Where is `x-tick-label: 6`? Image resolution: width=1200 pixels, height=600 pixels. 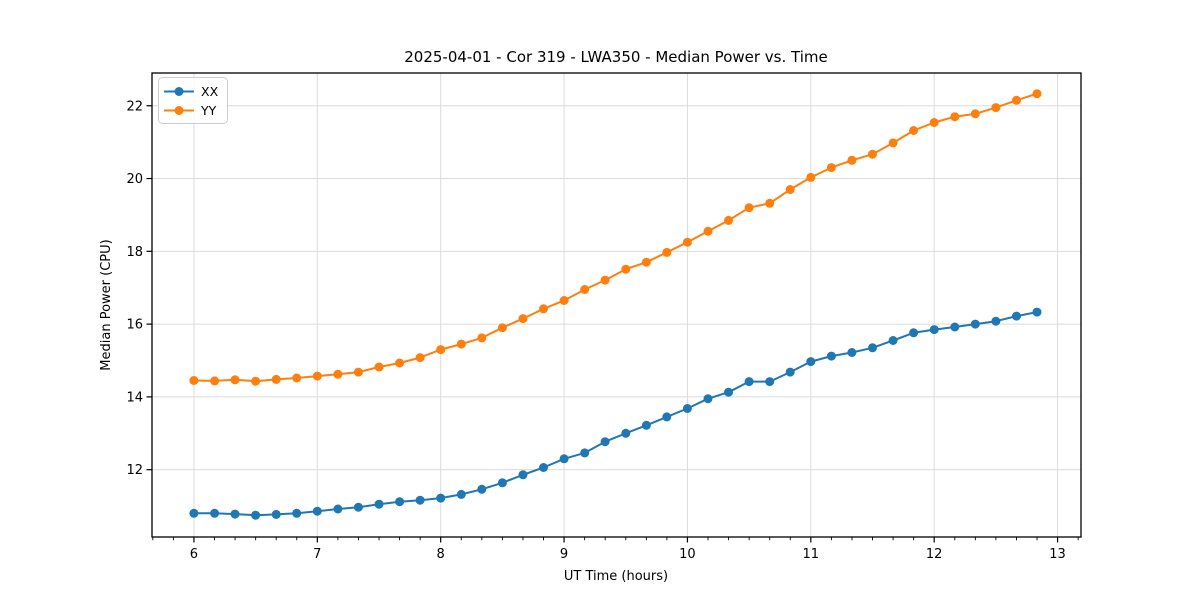 x-tick-label: 6 is located at coordinates (194, 554).